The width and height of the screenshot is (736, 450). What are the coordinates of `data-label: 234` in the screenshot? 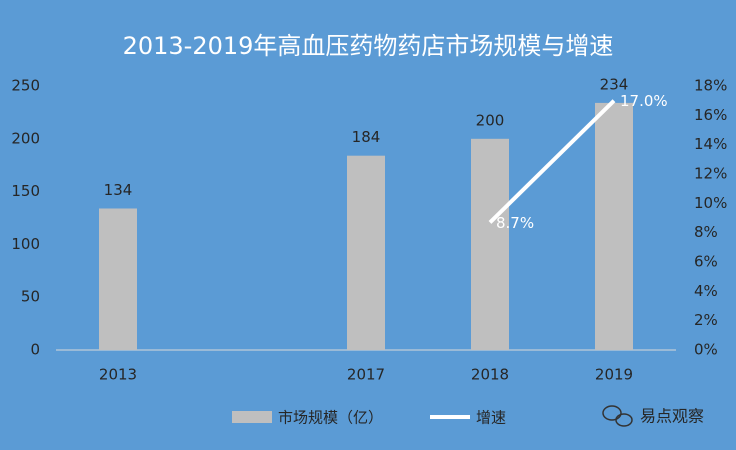 It's located at (614, 84).